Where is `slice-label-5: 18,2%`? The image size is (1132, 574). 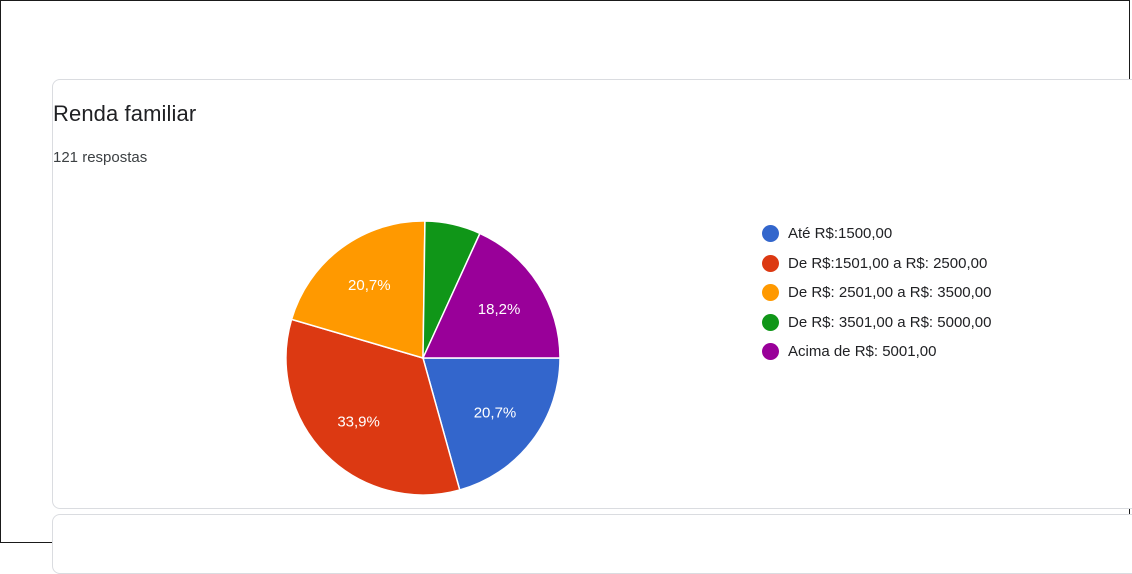
slice-label-5: 18,2% is located at coordinates (499, 309).